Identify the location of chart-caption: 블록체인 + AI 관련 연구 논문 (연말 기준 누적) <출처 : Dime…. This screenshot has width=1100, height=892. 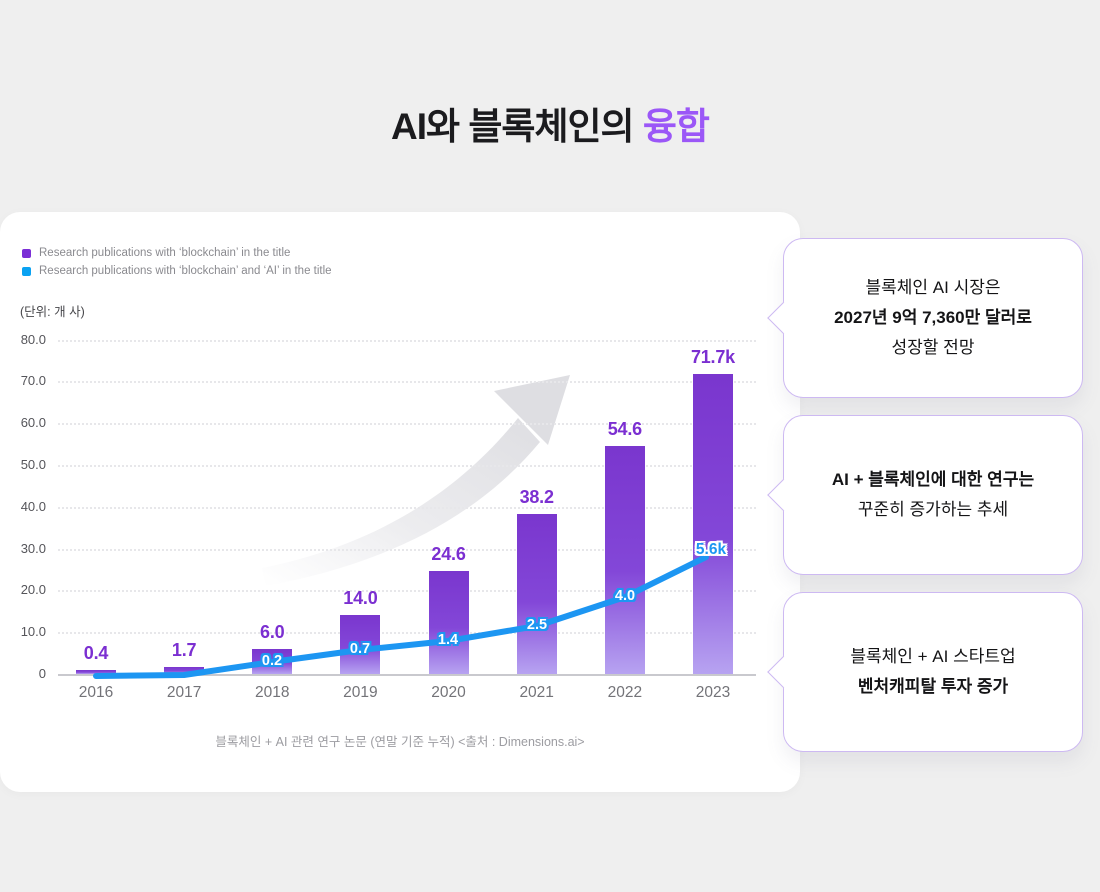
(400, 742).